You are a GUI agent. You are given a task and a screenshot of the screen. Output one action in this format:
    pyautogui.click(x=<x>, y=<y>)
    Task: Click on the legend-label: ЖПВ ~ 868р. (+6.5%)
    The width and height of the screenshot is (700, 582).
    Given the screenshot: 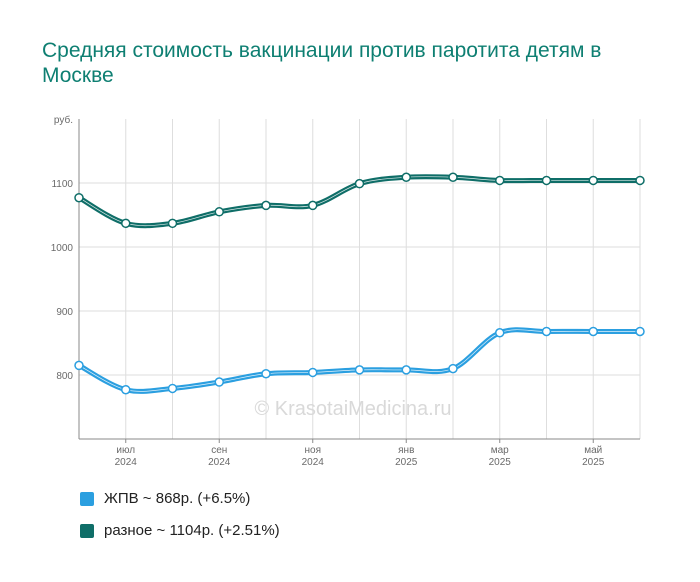 What is the action you would take?
    pyautogui.click(x=177, y=498)
    